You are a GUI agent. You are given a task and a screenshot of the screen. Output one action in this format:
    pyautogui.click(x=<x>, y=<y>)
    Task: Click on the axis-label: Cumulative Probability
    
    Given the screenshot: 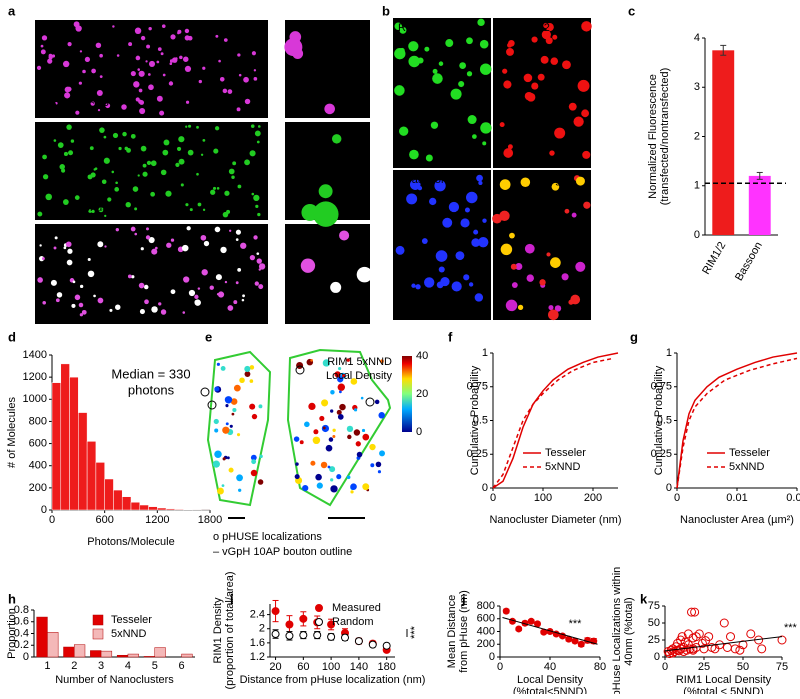 What is the action you would take?
    pyautogui.click(x=659, y=420)
    